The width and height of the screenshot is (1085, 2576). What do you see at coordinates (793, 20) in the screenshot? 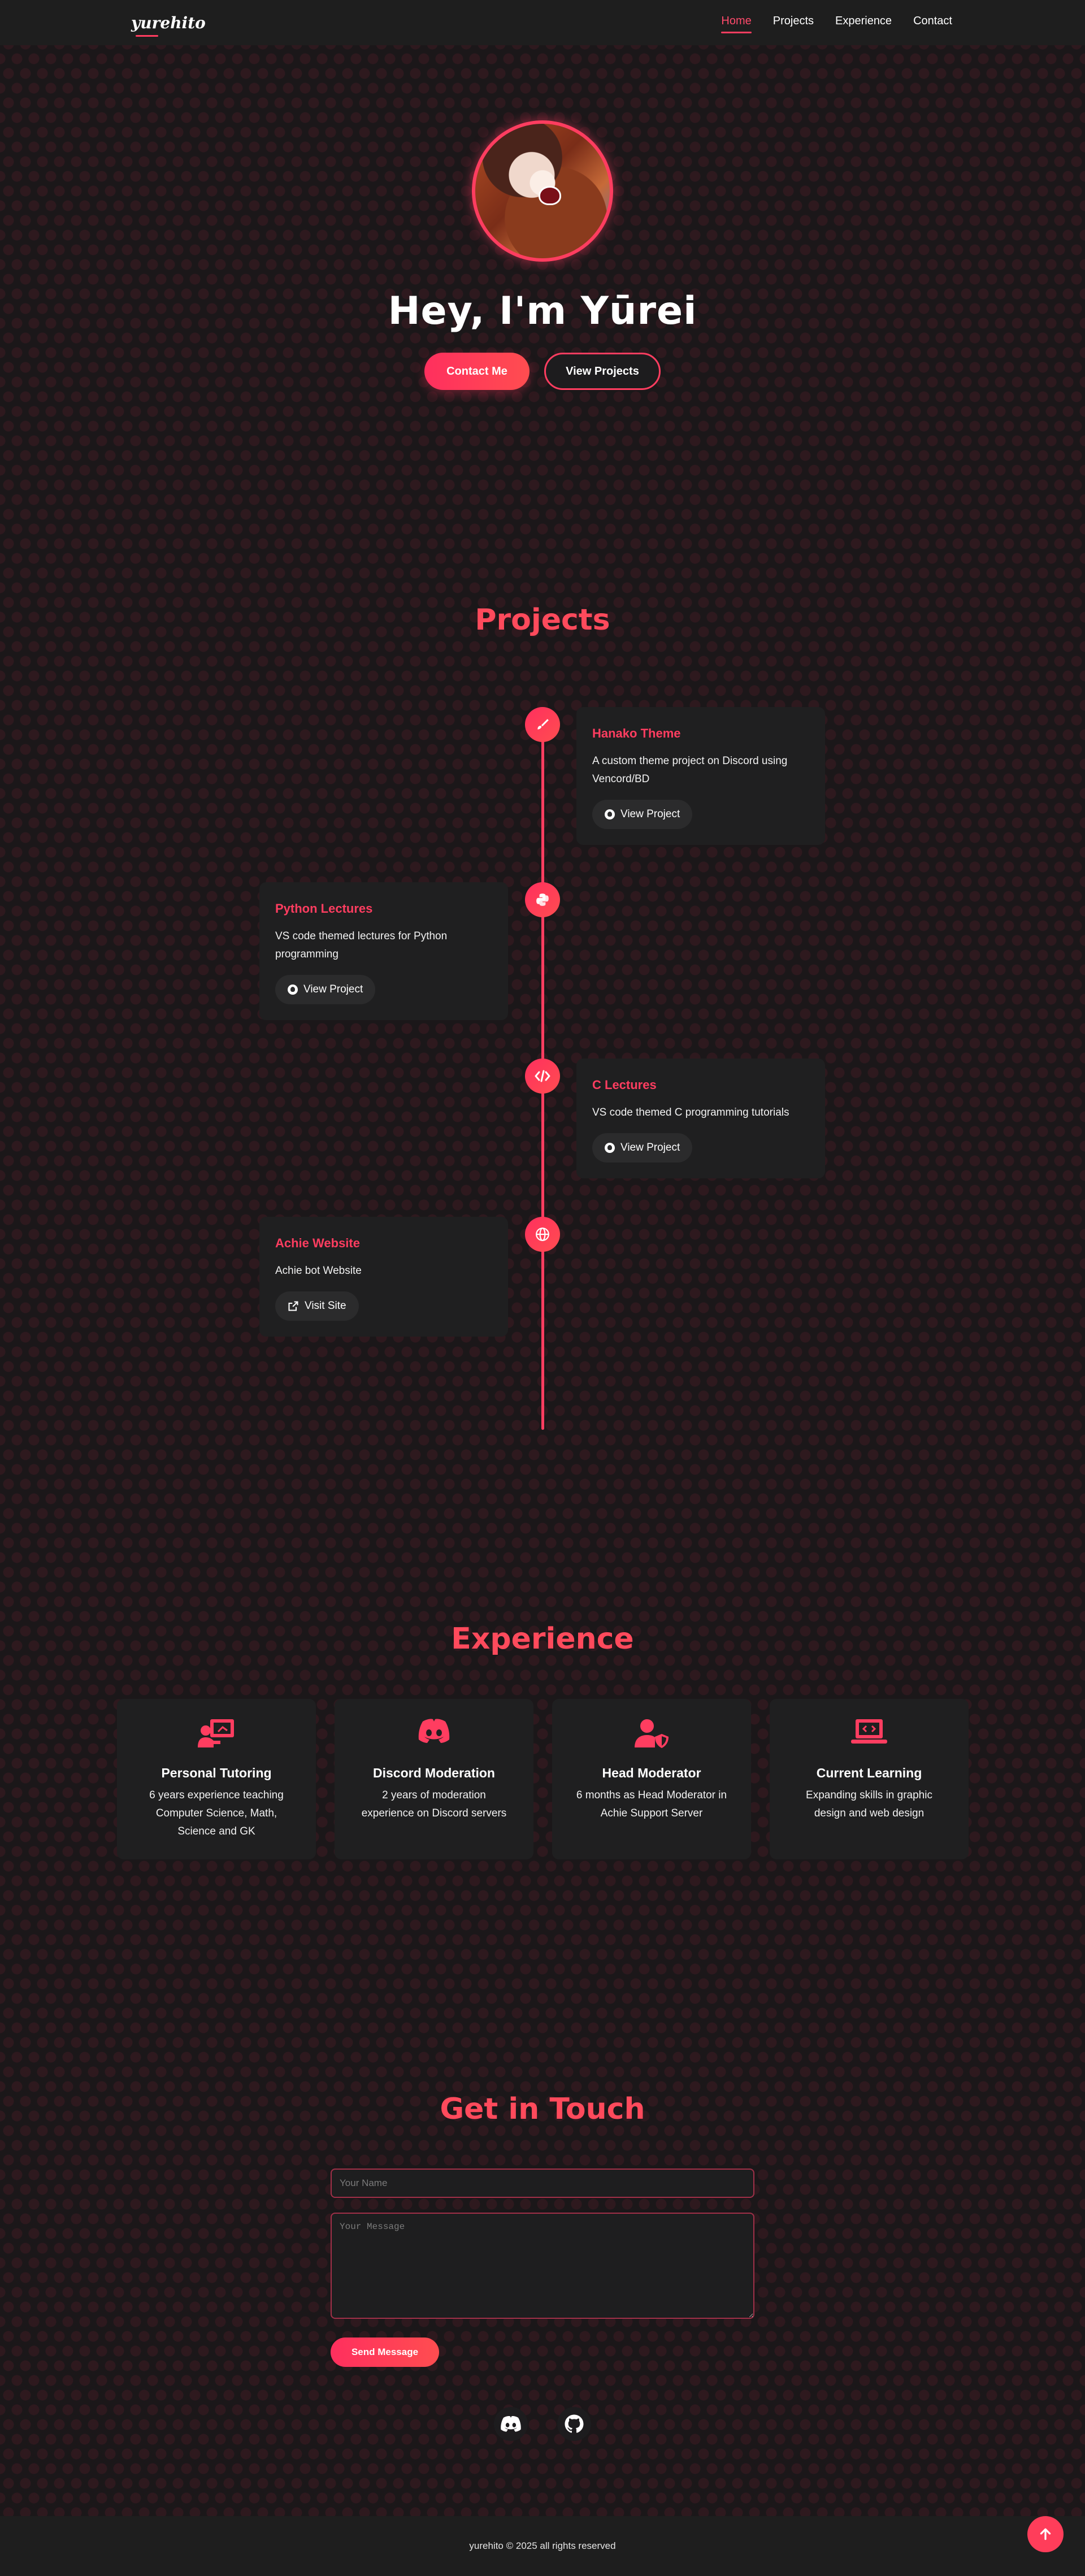
I see `nav-link-projects: Projects` at bounding box center [793, 20].